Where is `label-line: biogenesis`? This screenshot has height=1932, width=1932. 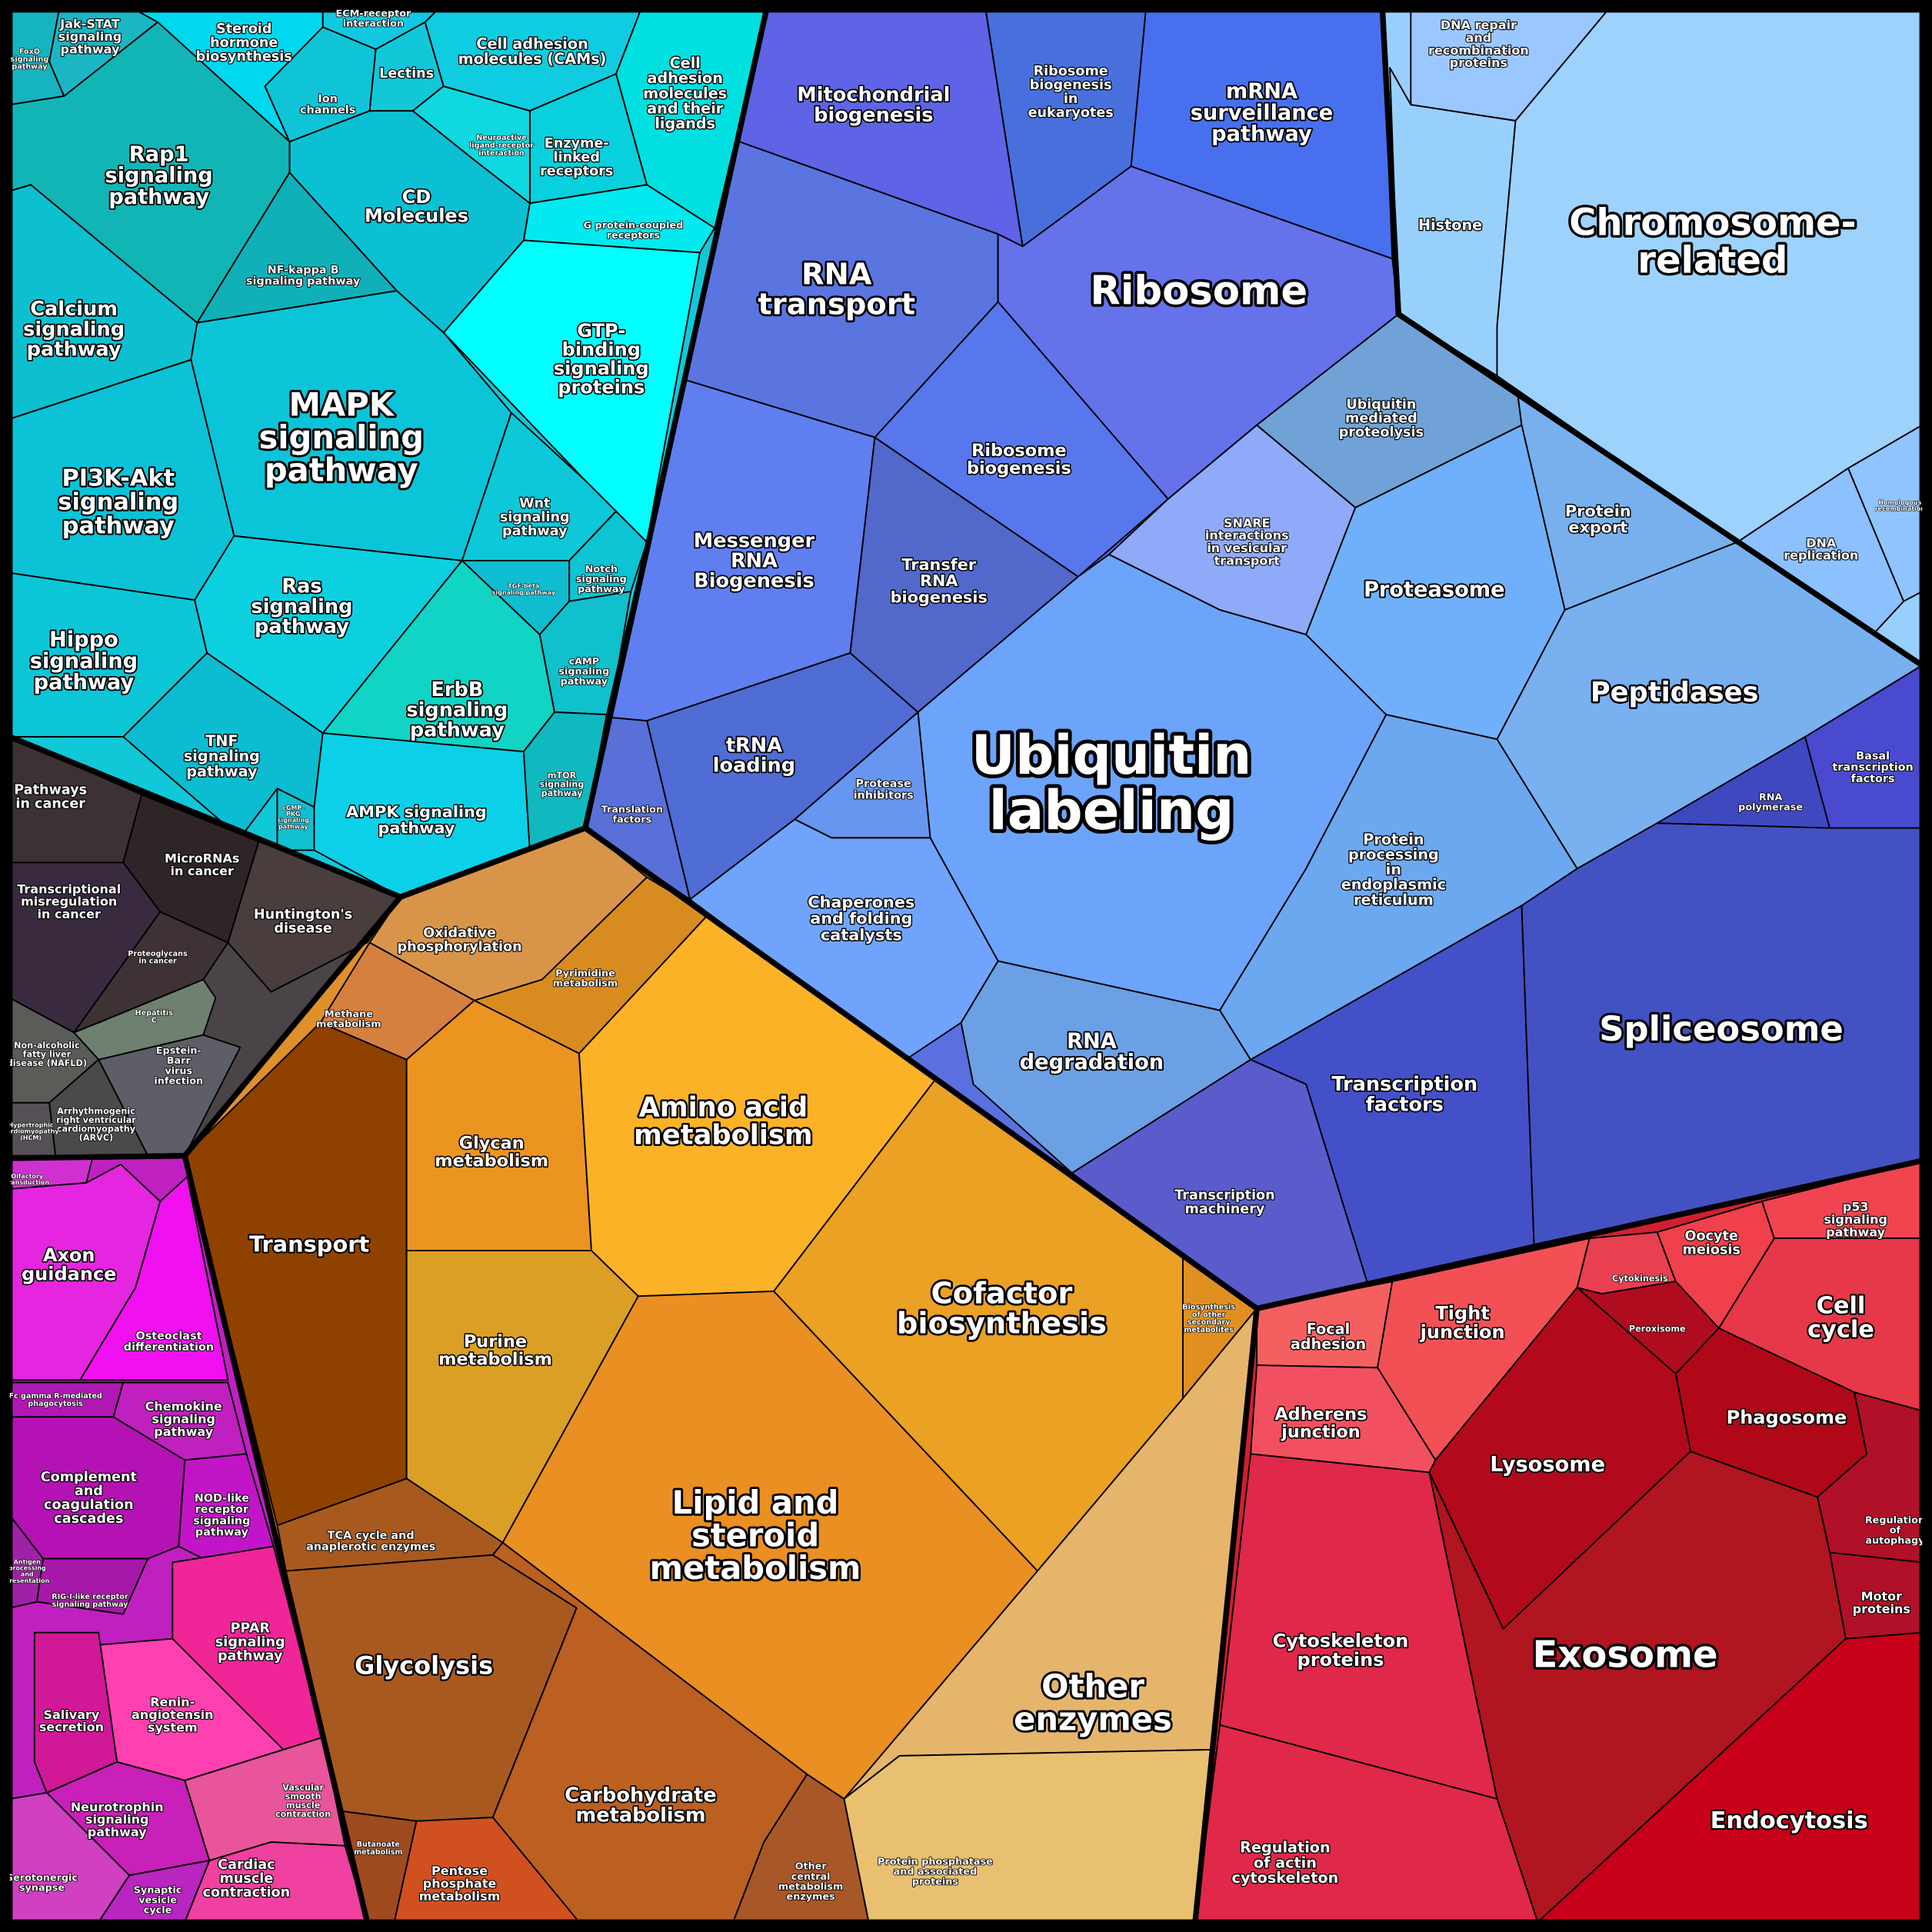 label-line: biogenesis is located at coordinates (939, 597).